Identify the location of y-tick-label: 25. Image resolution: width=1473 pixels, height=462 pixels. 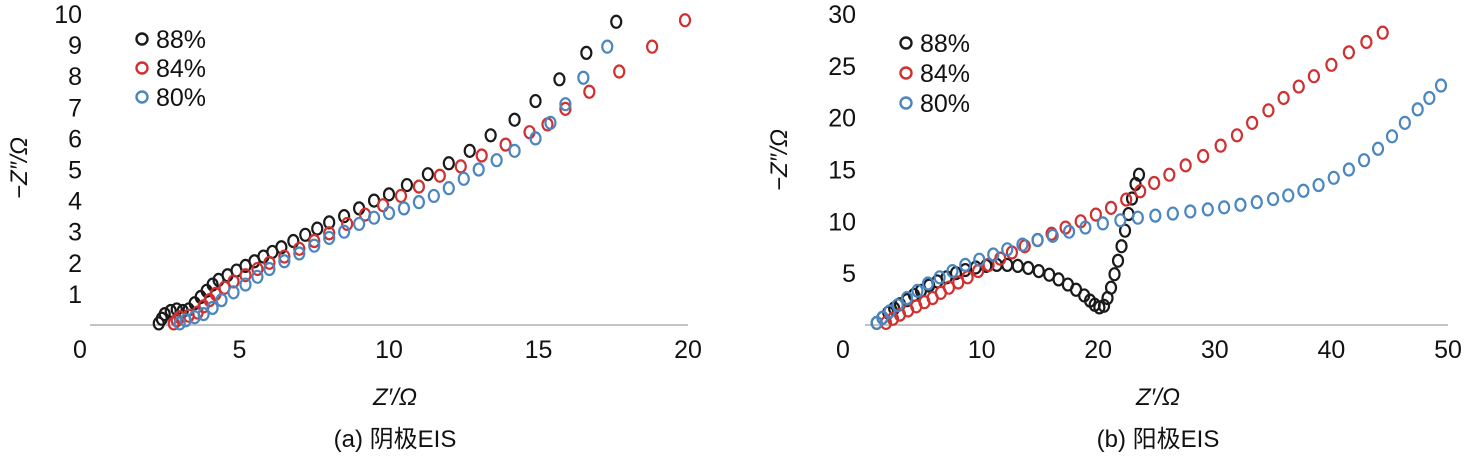
(842, 67).